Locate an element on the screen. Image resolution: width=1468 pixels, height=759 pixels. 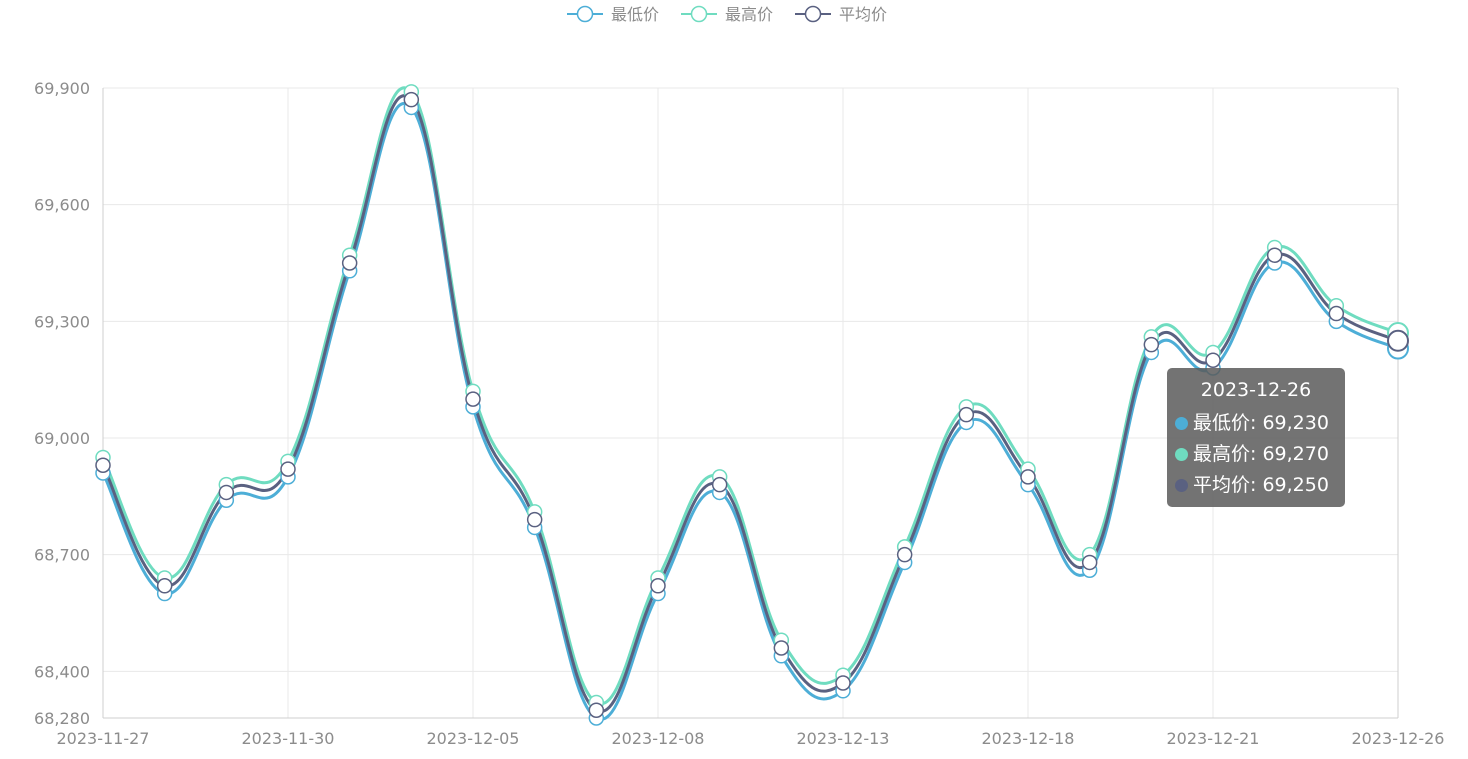
x-tick-label: 2023-12-21 is located at coordinates (1213, 738).